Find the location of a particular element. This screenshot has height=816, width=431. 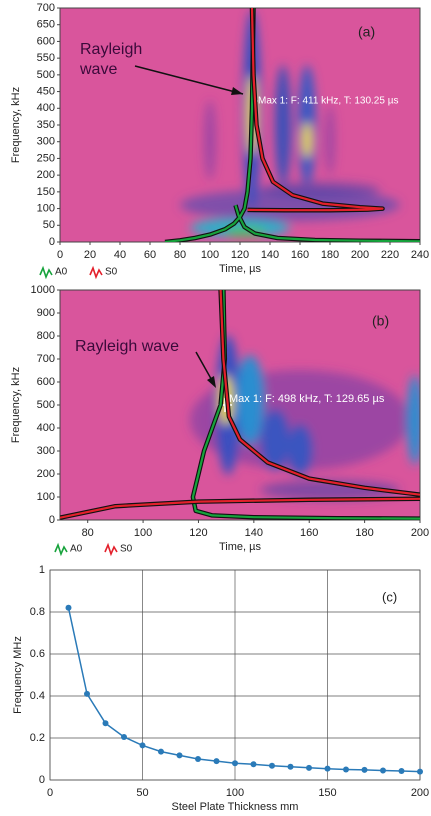

y-tick-label: 900 is located at coordinates (46, 313).